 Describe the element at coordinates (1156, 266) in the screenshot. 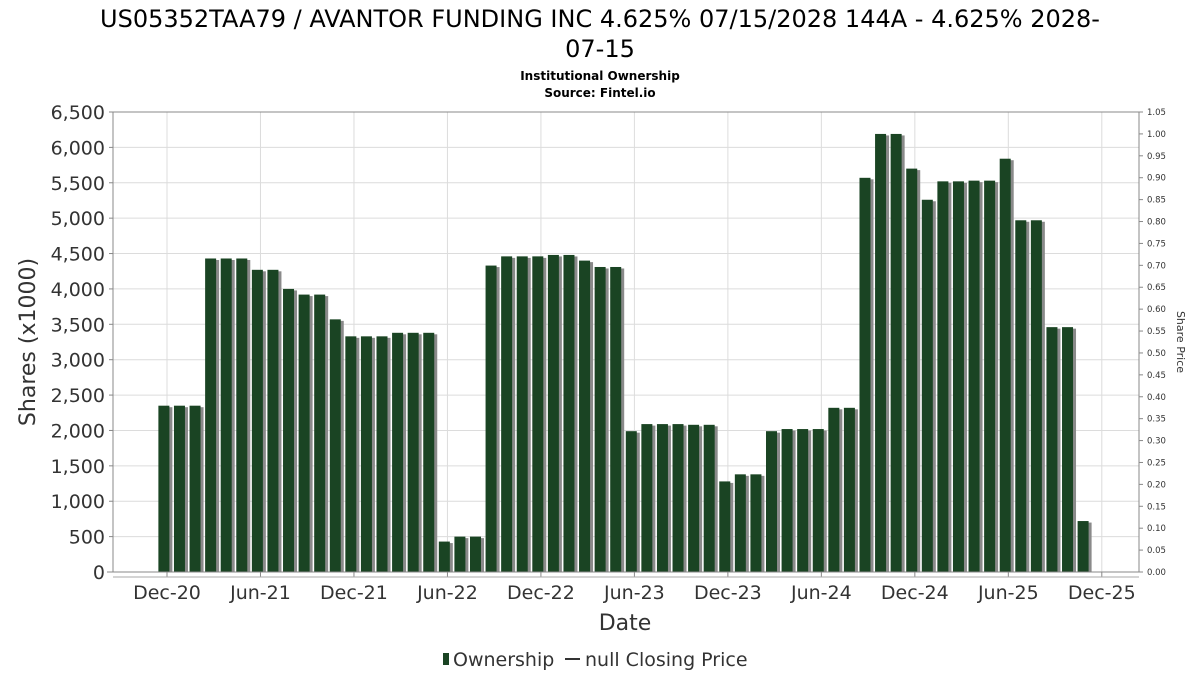

I see `y2-tick-label: 0.70` at that location.